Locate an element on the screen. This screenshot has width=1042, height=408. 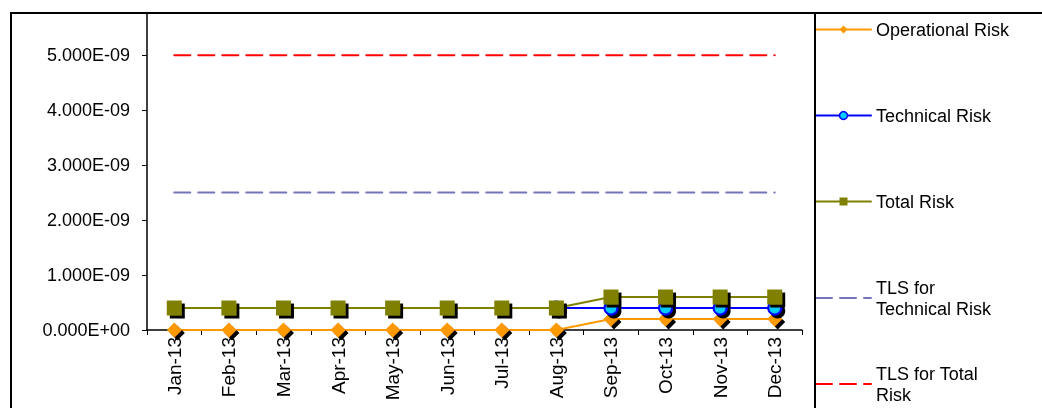
x-tick-label: Nov-13 is located at coordinates (720, 368).